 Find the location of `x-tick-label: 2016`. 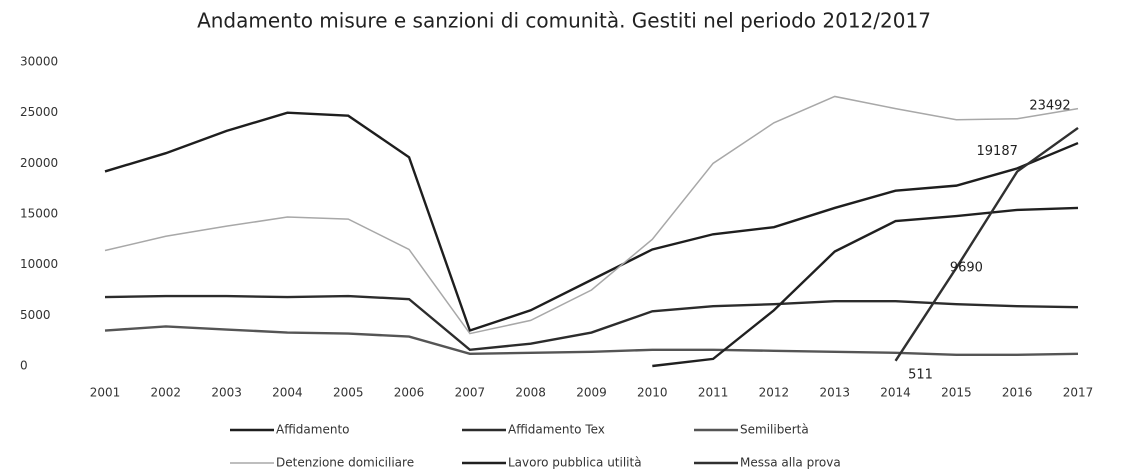

x-tick-label: 2016 is located at coordinates (1017, 393).